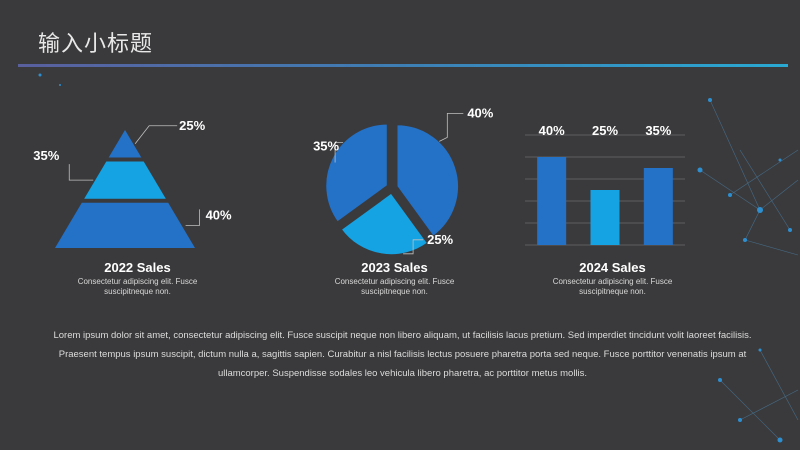  Describe the element at coordinates (46, 155) in the screenshot. I see `pyramid-label-middle: 35%` at that location.